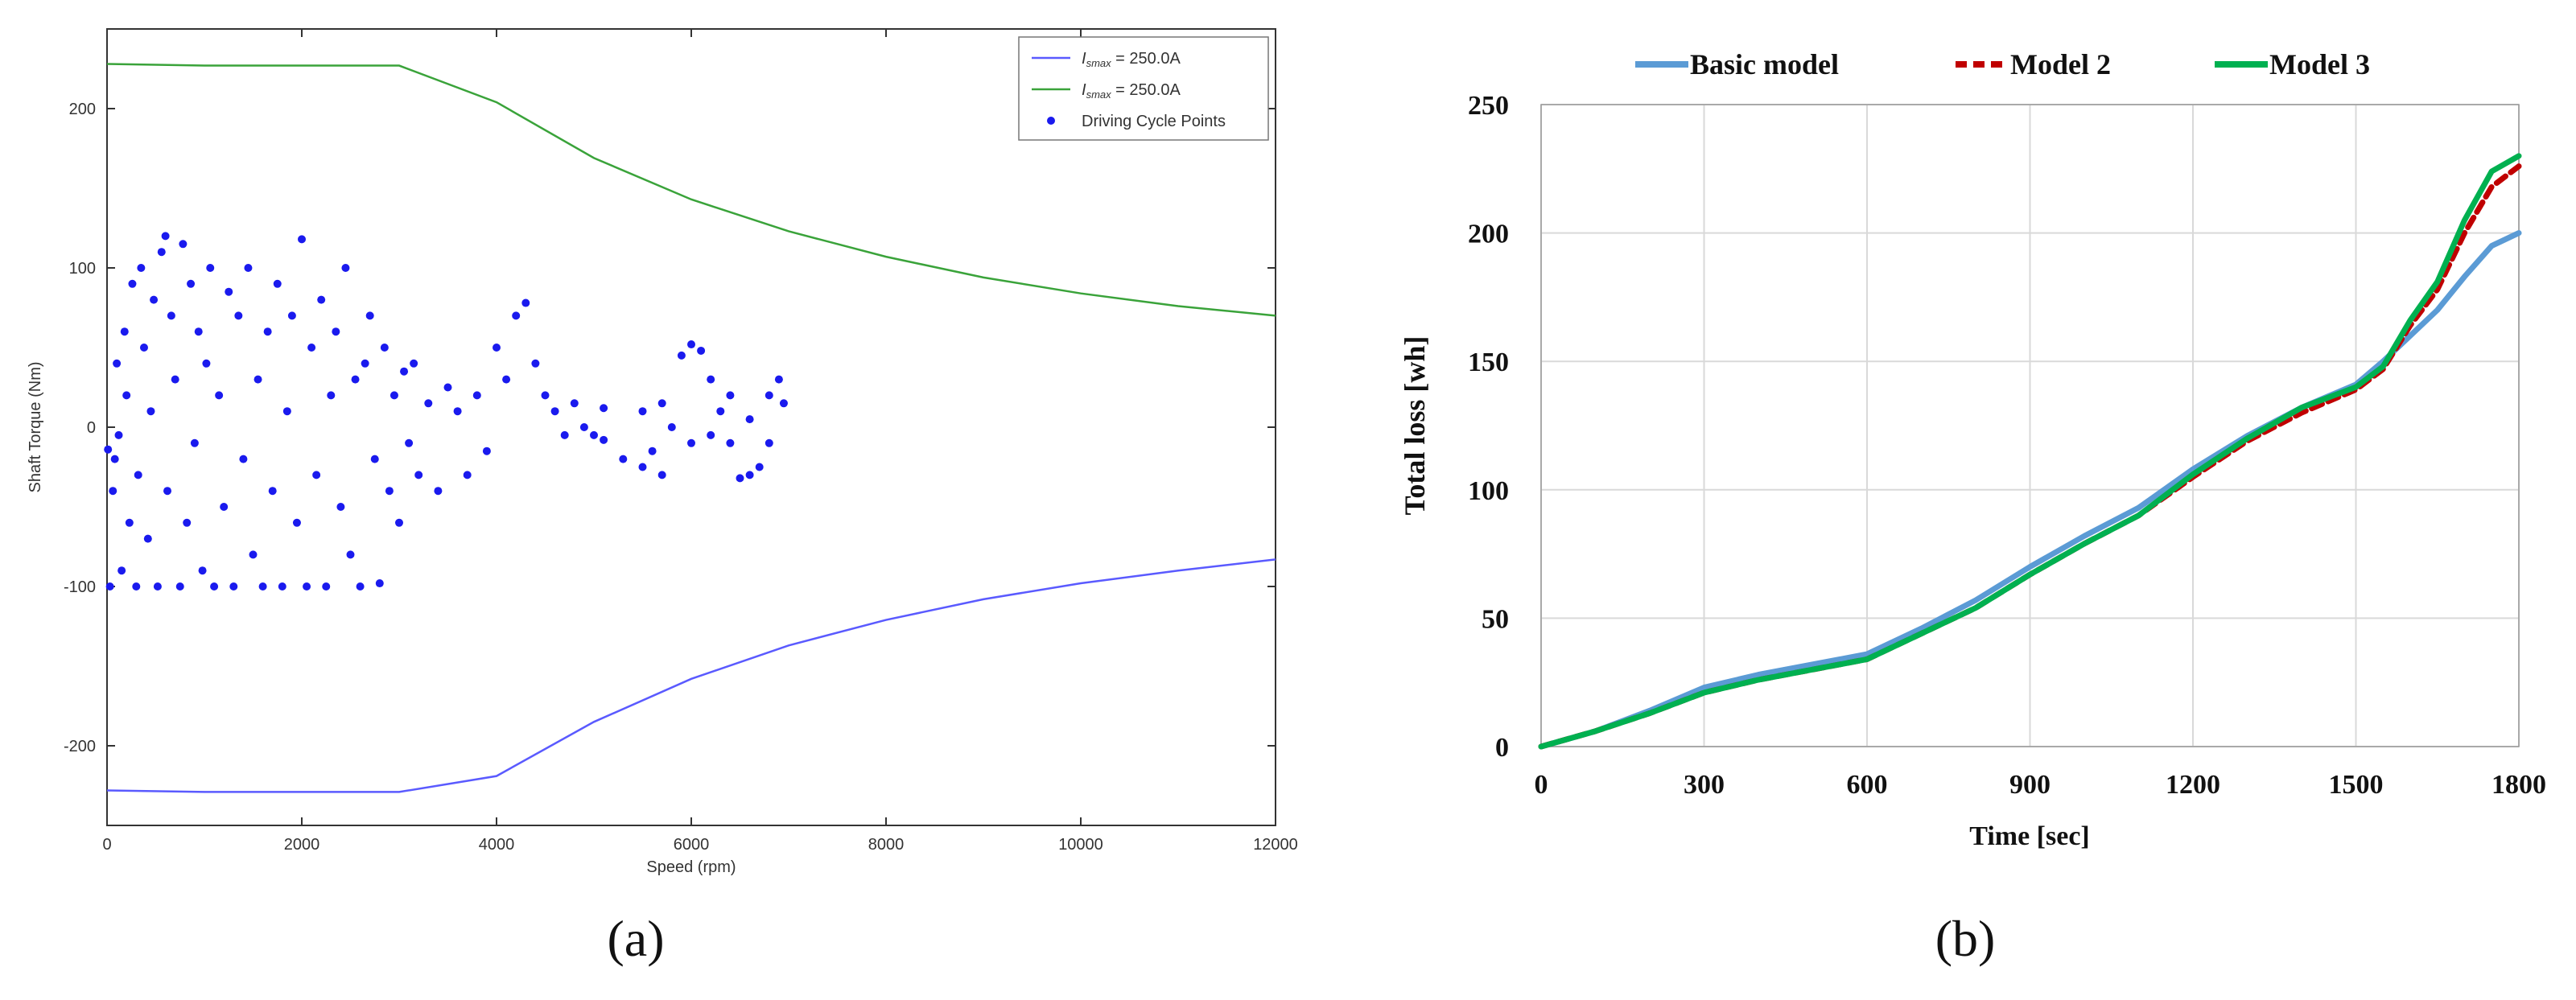  Describe the element at coordinates (2356, 785) in the screenshot. I see `panel-b-x-tick-label: 1500` at that location.